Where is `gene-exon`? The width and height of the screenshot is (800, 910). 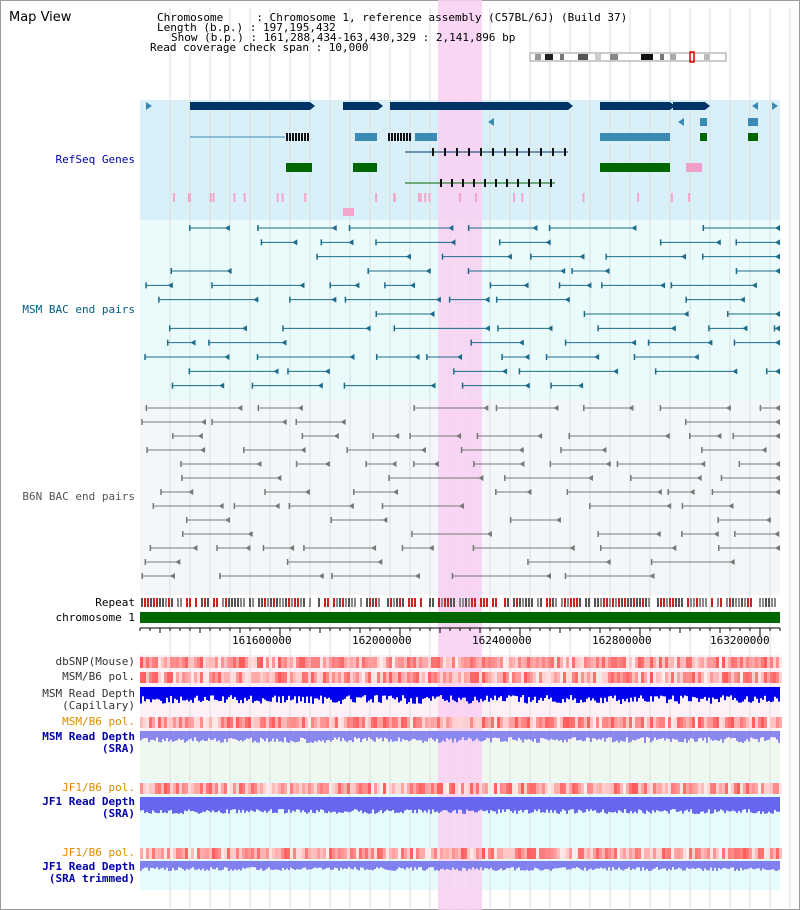 gene-exon is located at coordinates (299, 137).